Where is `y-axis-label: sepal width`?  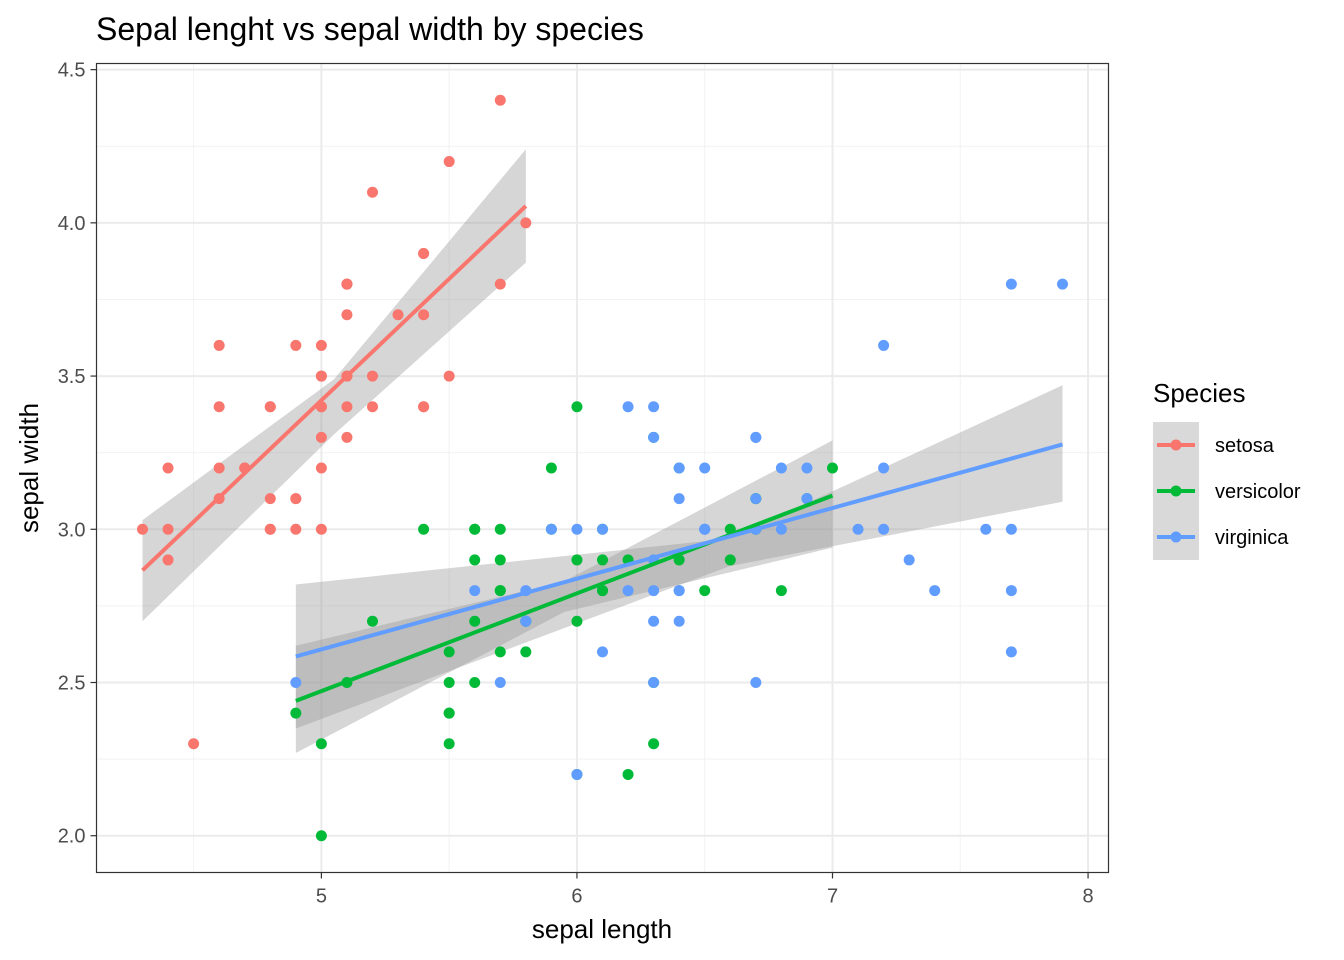
y-axis-label: sepal width is located at coordinates (29, 468).